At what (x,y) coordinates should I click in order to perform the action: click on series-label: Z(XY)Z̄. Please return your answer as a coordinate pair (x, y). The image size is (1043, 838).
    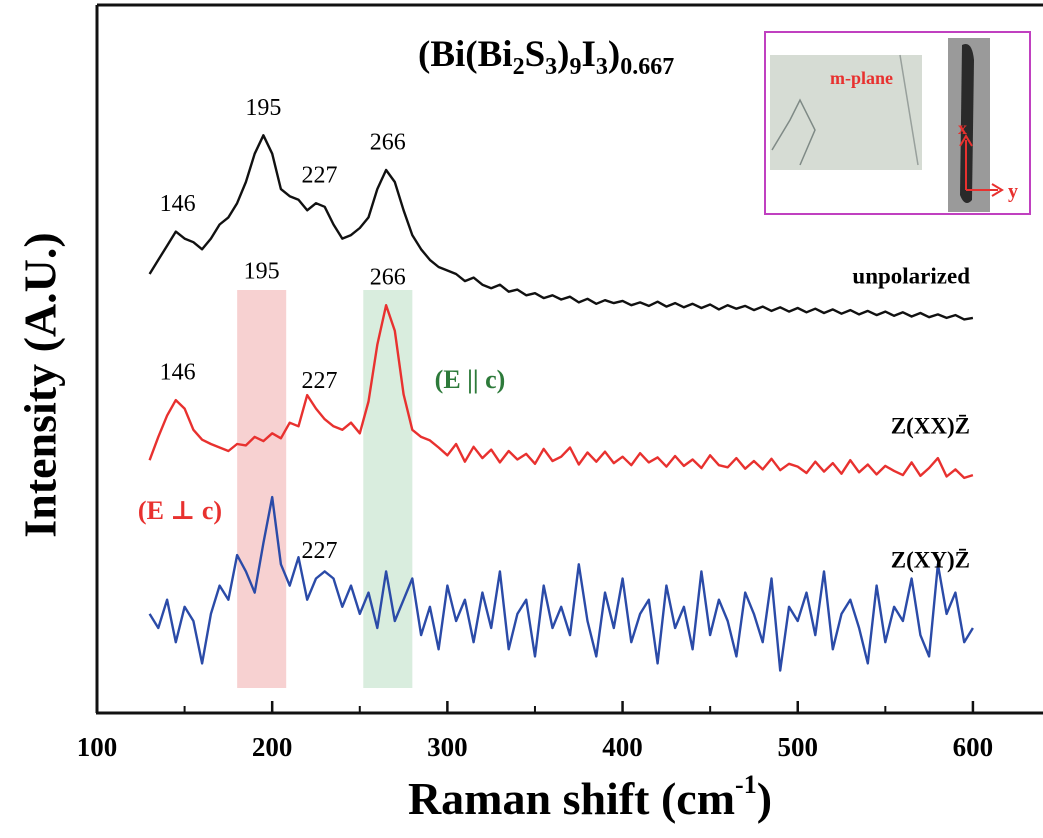
    Looking at the image, I should click on (930, 559).